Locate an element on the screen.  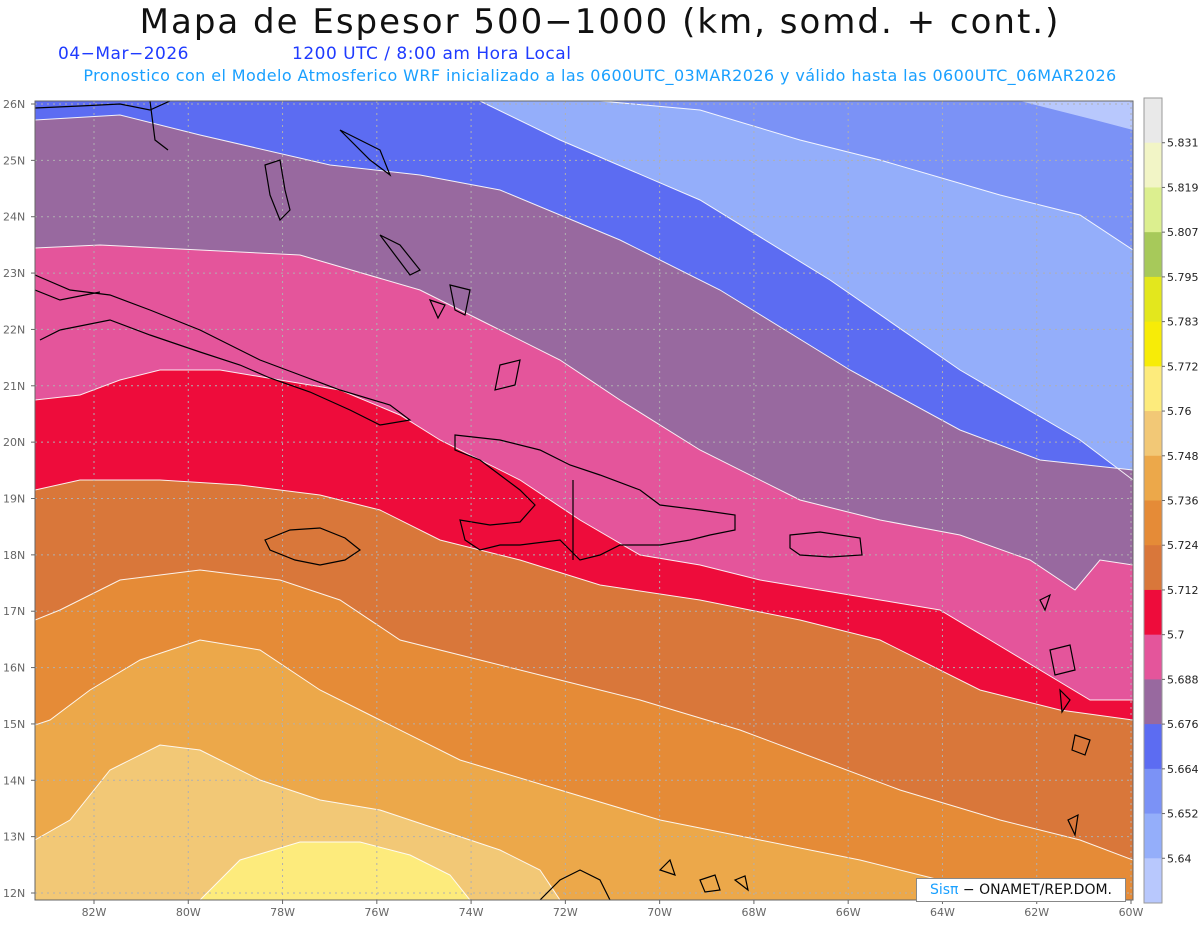
lon-label: 66W is located at coordinates (848, 912).